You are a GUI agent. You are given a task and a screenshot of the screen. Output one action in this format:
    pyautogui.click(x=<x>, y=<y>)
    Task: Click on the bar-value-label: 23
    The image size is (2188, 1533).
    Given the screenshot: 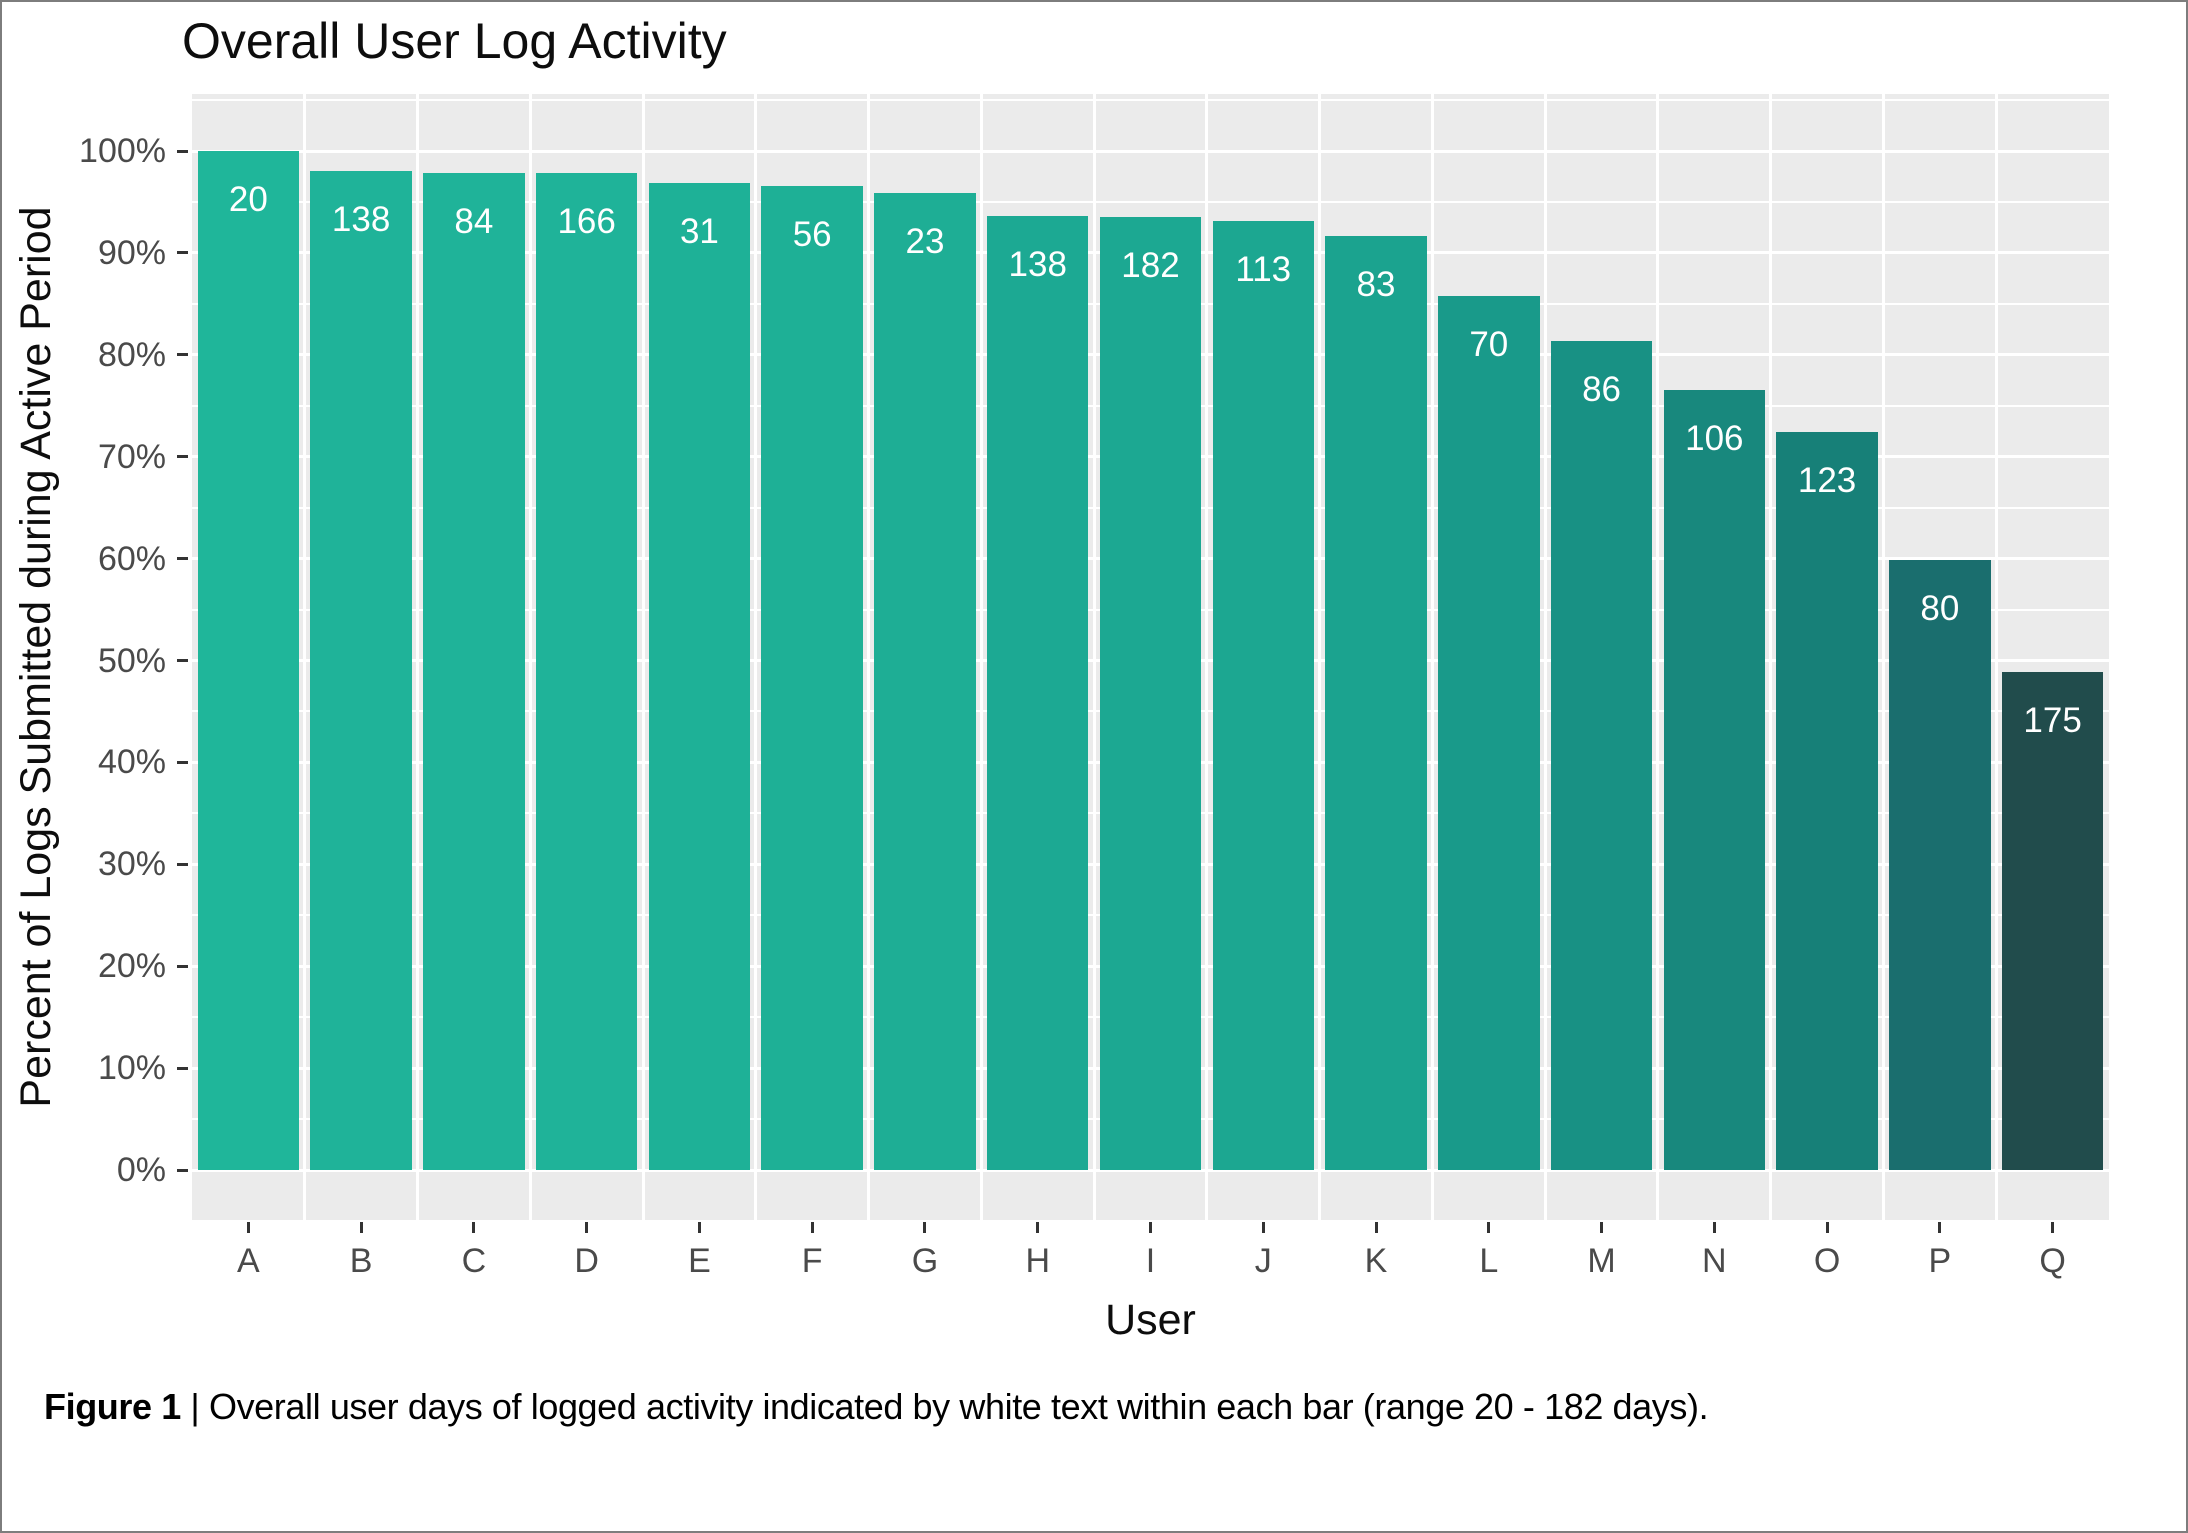 What is the action you would take?
    pyautogui.click(x=925, y=241)
    